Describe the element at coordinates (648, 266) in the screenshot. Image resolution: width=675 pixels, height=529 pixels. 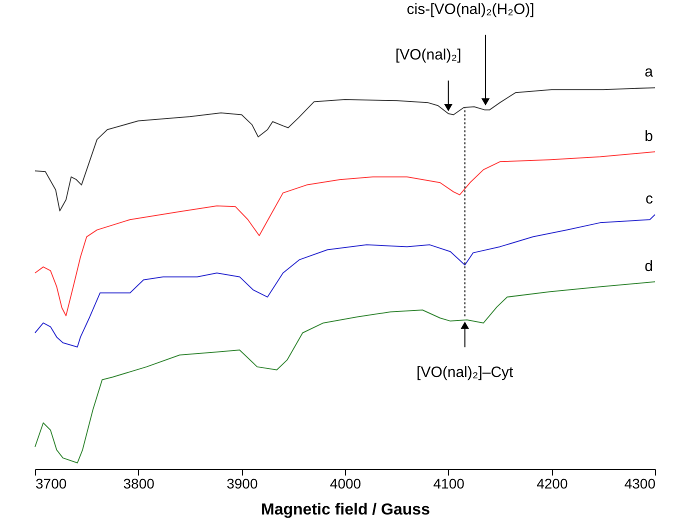
I see `series-label: d` at that location.